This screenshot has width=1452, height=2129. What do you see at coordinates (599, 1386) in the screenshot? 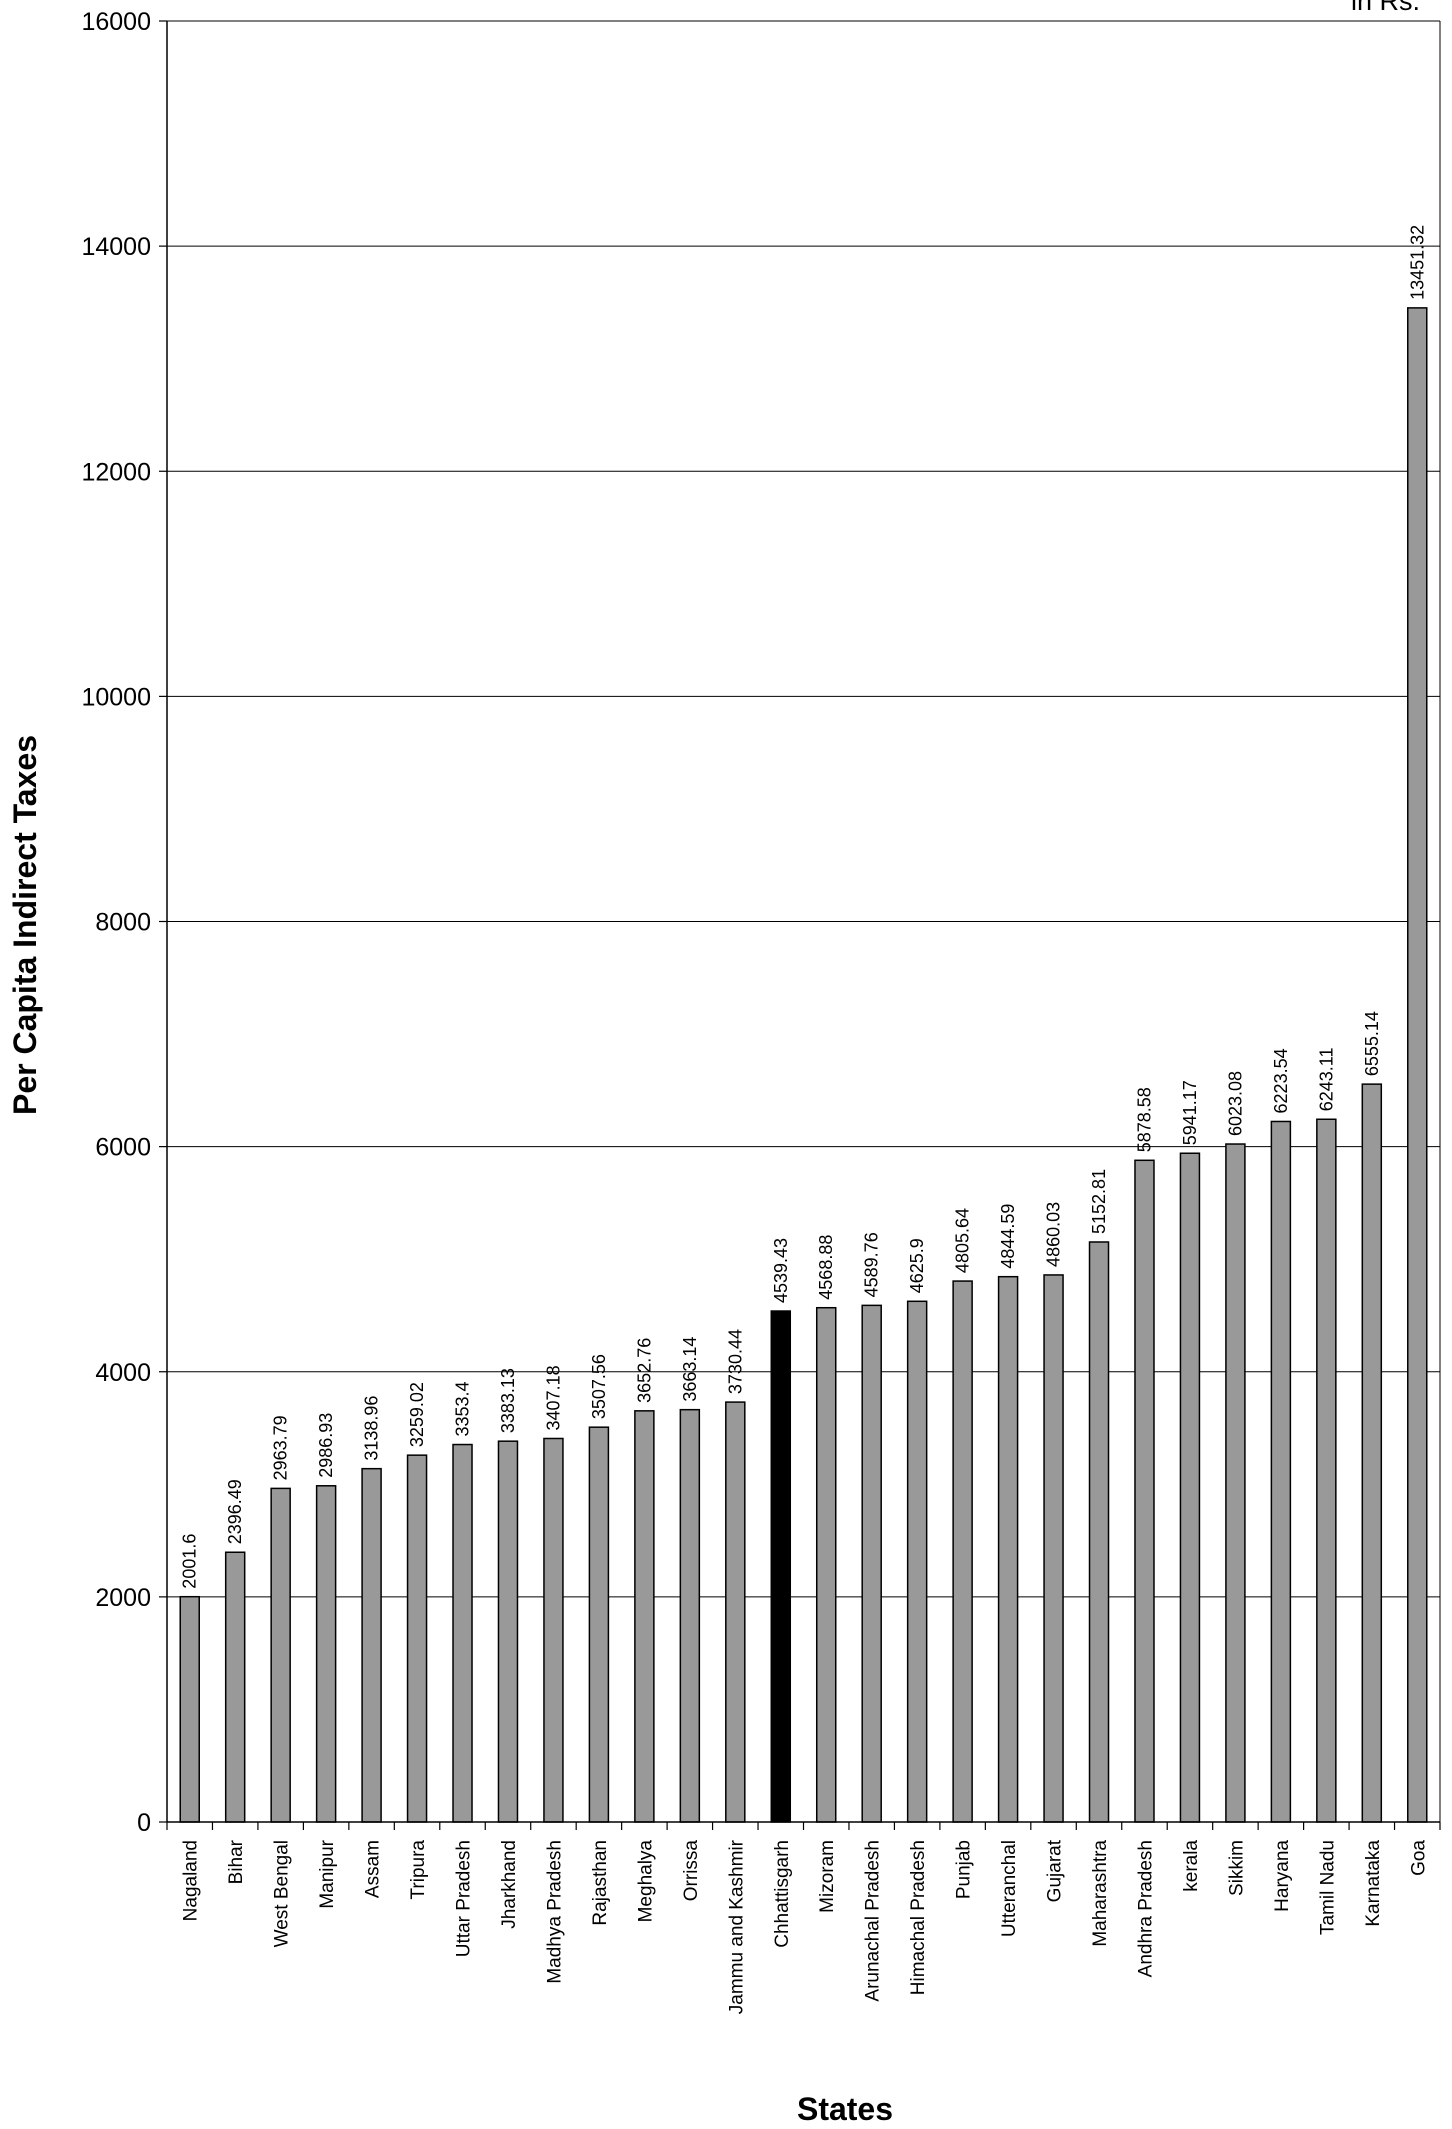
I see `data-label: 3507.56` at bounding box center [599, 1386].